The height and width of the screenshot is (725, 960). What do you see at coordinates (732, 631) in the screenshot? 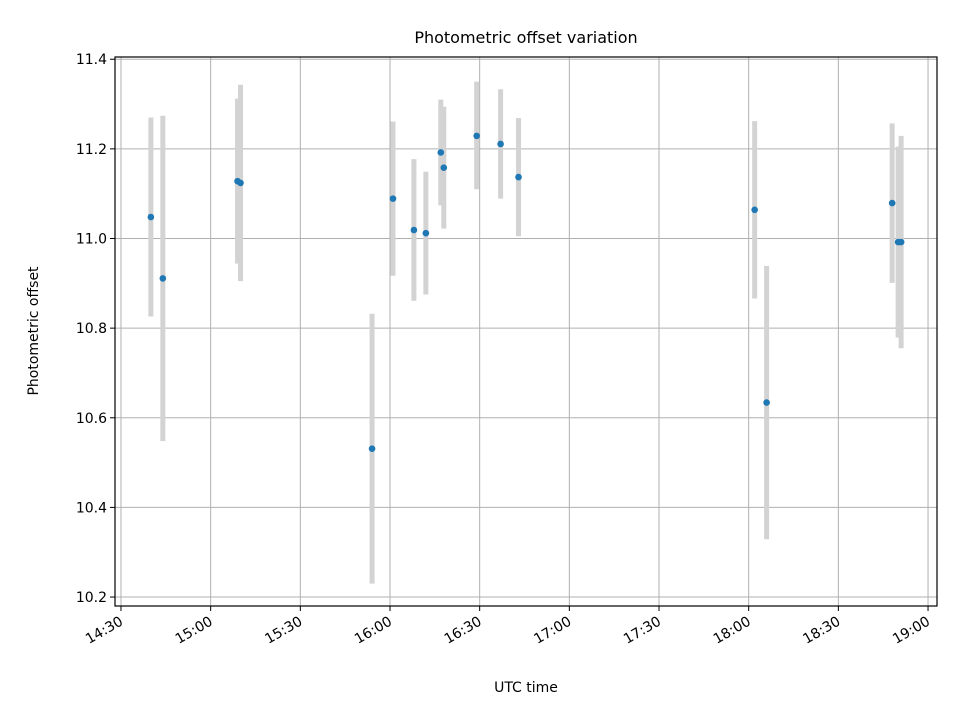
I see `x-tick-label: 18:00` at bounding box center [732, 631].